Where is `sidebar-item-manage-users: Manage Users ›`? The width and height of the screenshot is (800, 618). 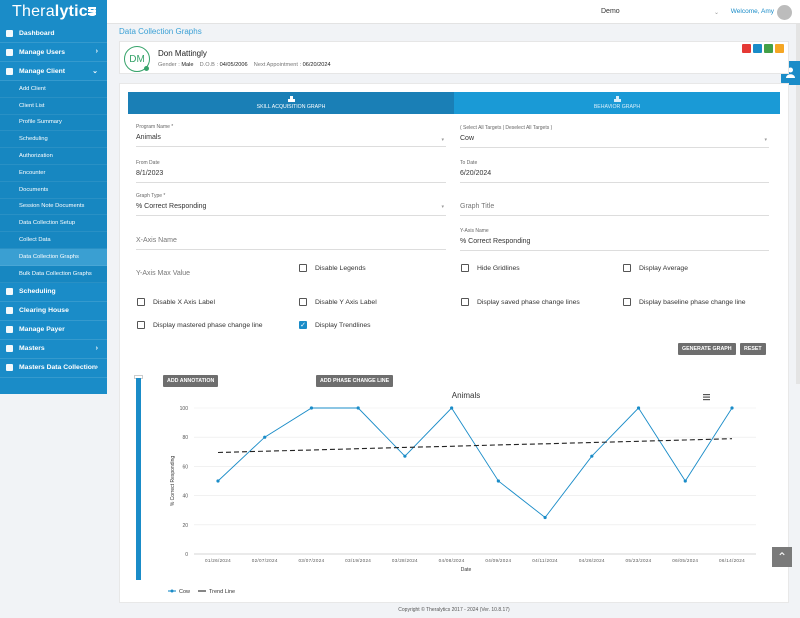
sidebar-item-manage-users: Manage Users › is located at coordinates (53, 52).